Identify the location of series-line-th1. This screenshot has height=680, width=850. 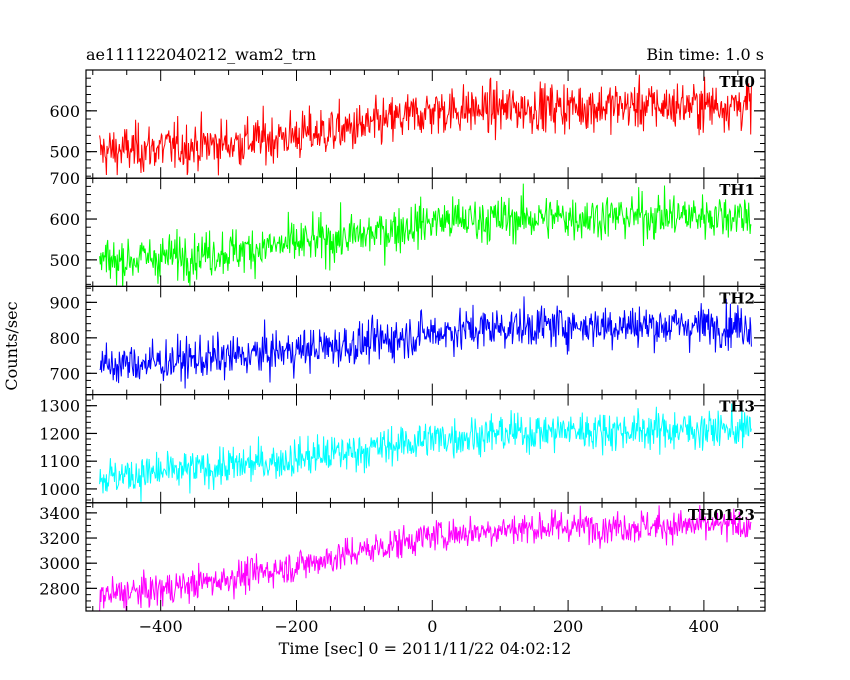
(425, 235).